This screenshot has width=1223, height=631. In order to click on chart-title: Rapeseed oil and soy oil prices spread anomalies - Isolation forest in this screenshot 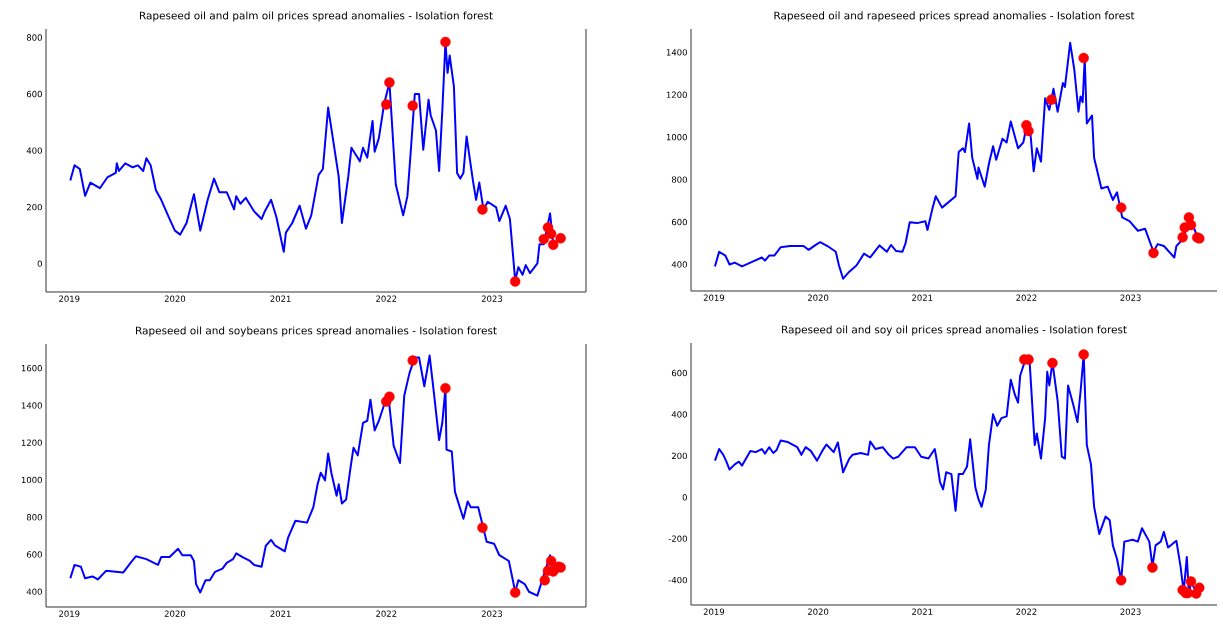, I will do `click(954, 330)`.